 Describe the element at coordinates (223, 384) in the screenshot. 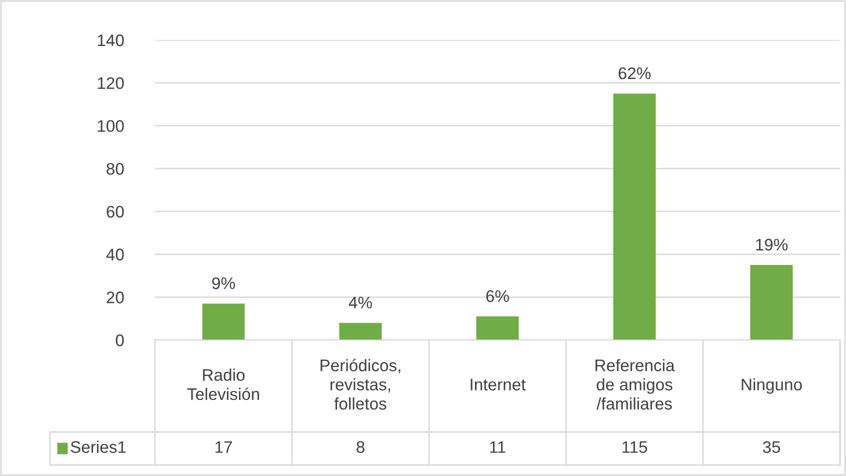

I see `x-tick-label: Radio Televisión` at that location.